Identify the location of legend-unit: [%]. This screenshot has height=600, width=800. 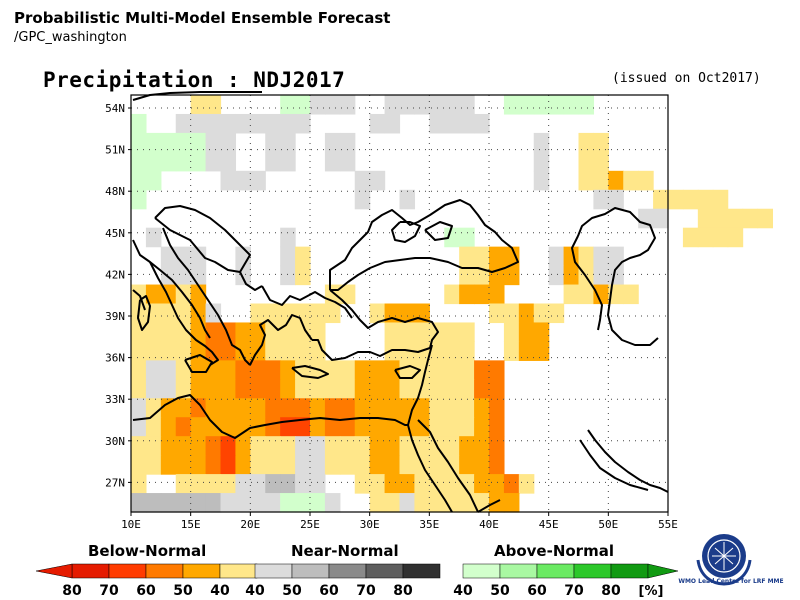
(651, 591).